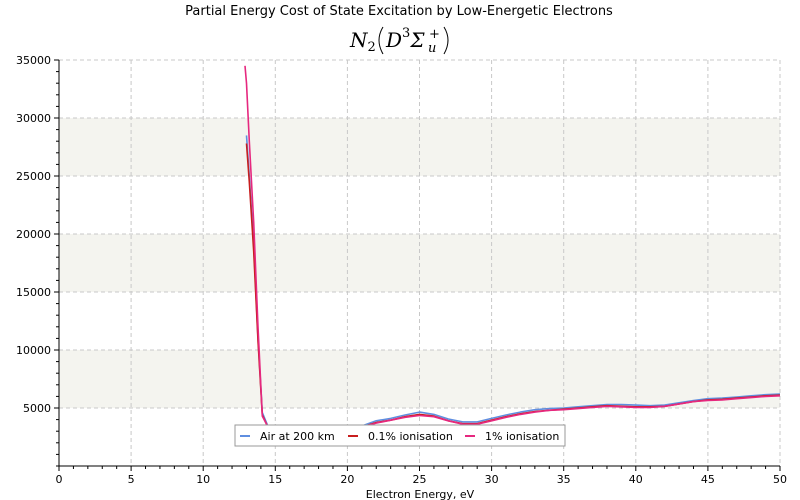  Describe the element at coordinates (33, 176) in the screenshot. I see `y-tick-label: 25000` at that location.